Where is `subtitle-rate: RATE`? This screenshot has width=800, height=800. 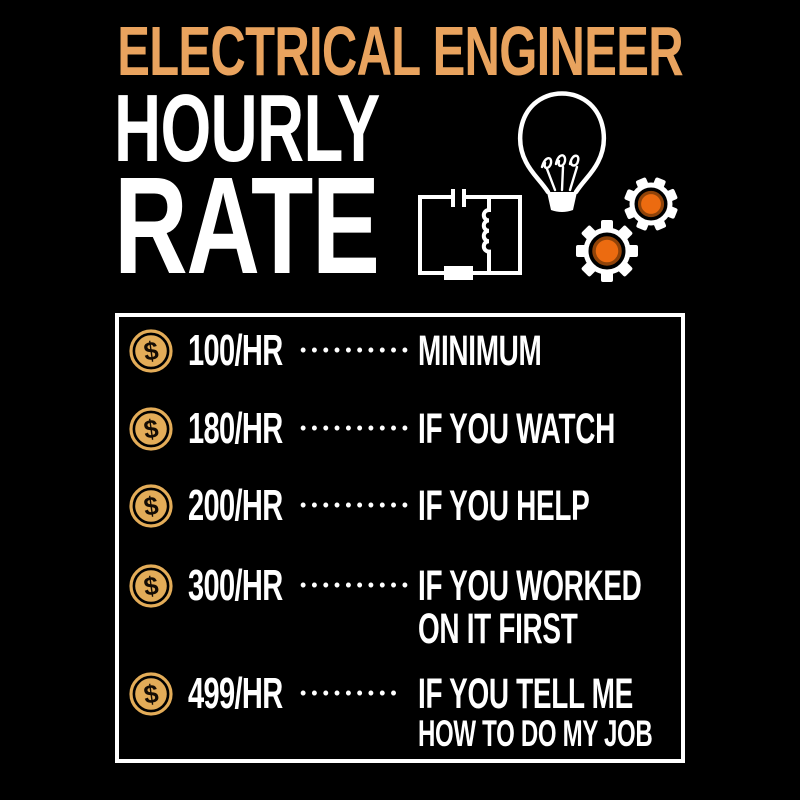
subtitle-rate: RATE is located at coordinates (247, 226).